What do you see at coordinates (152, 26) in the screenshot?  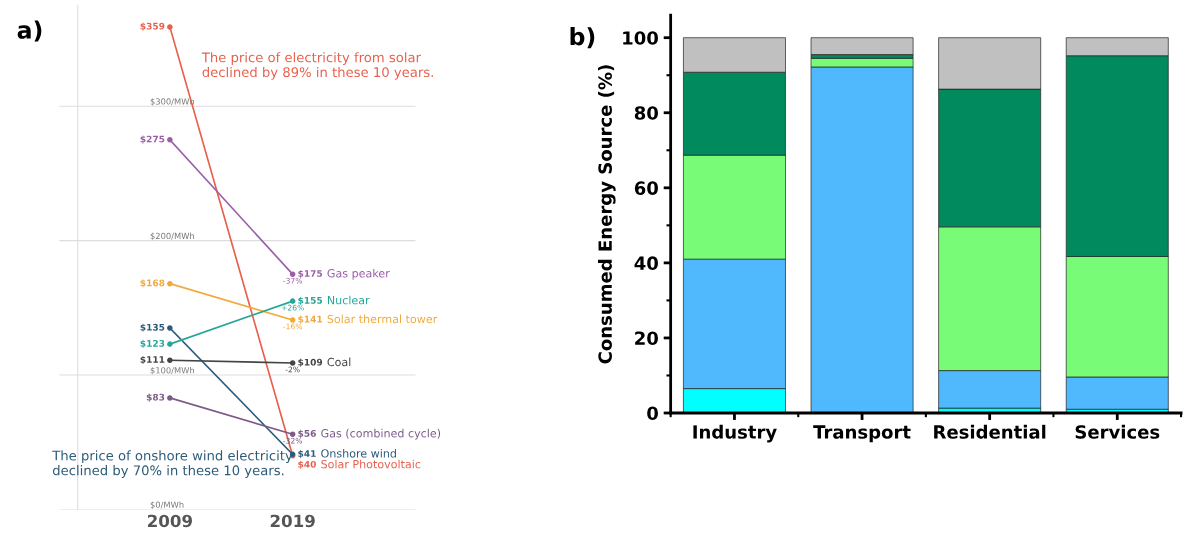 I see `data-label: $359` at bounding box center [152, 26].